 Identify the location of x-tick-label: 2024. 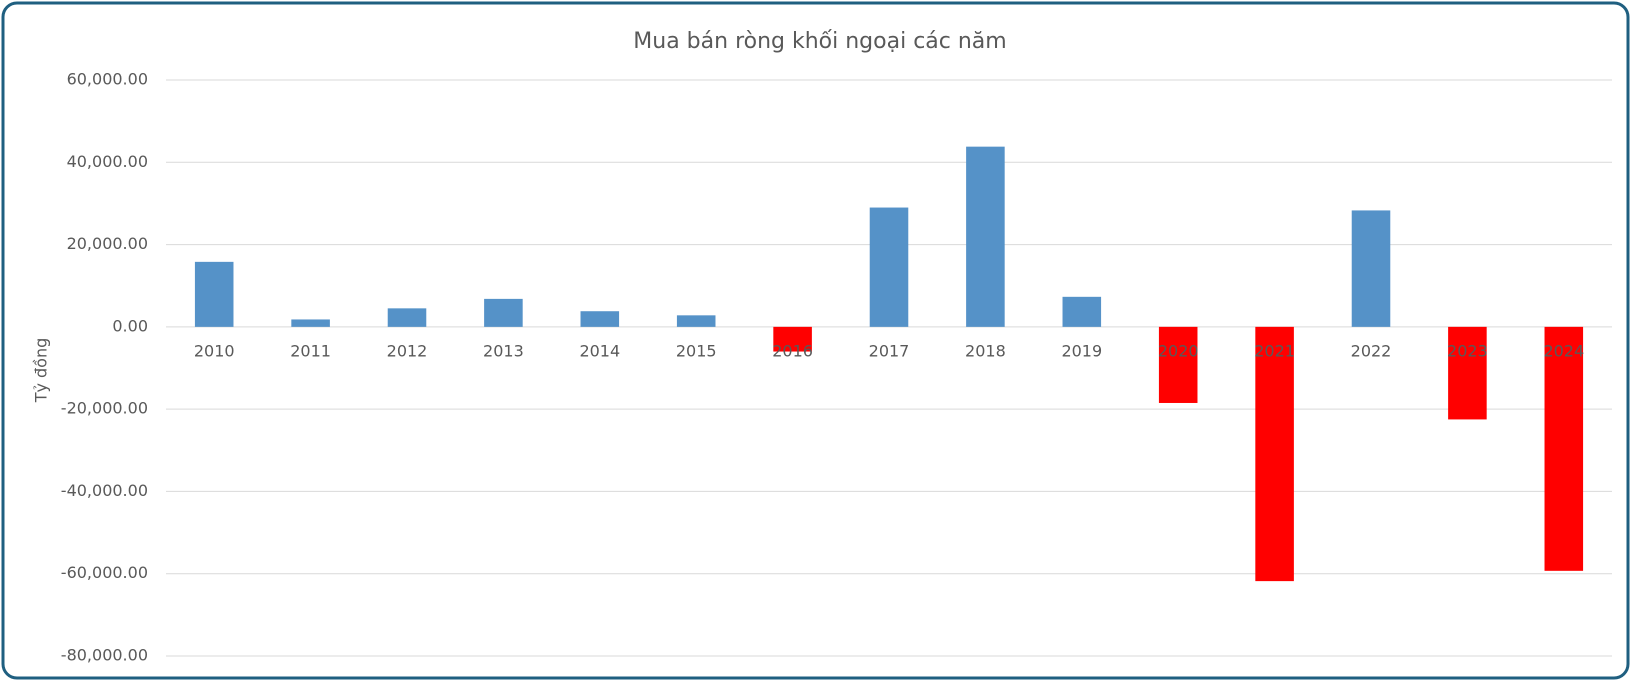
(1563, 350).